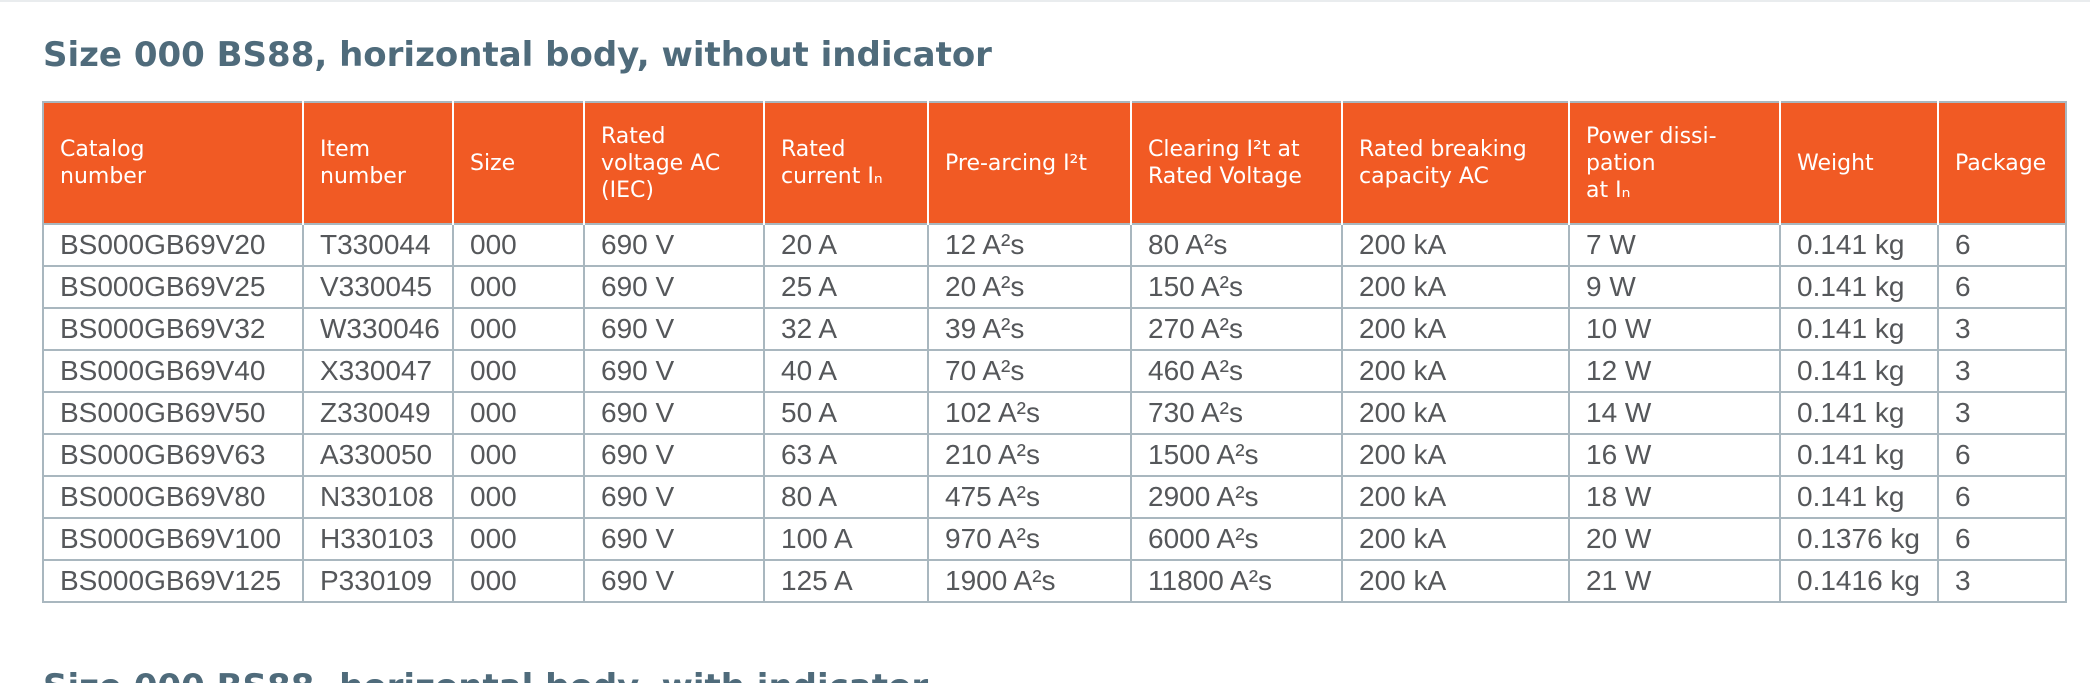 The width and height of the screenshot is (2090, 683). What do you see at coordinates (173, 455) in the screenshot?
I see `catalog-number-cell: BS000GB69V63` at bounding box center [173, 455].